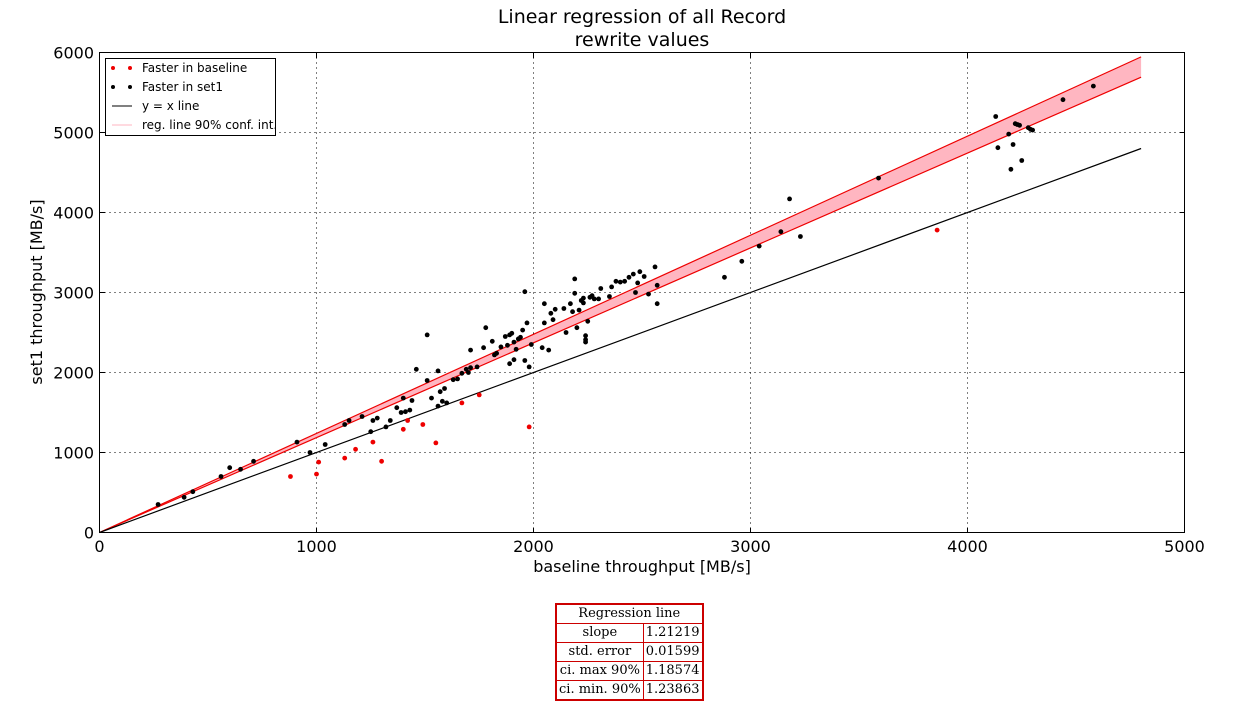 This screenshot has width=1233, height=712. I want to click on regression-table-row: ci. min. 90% 1.23863, so click(629, 690).